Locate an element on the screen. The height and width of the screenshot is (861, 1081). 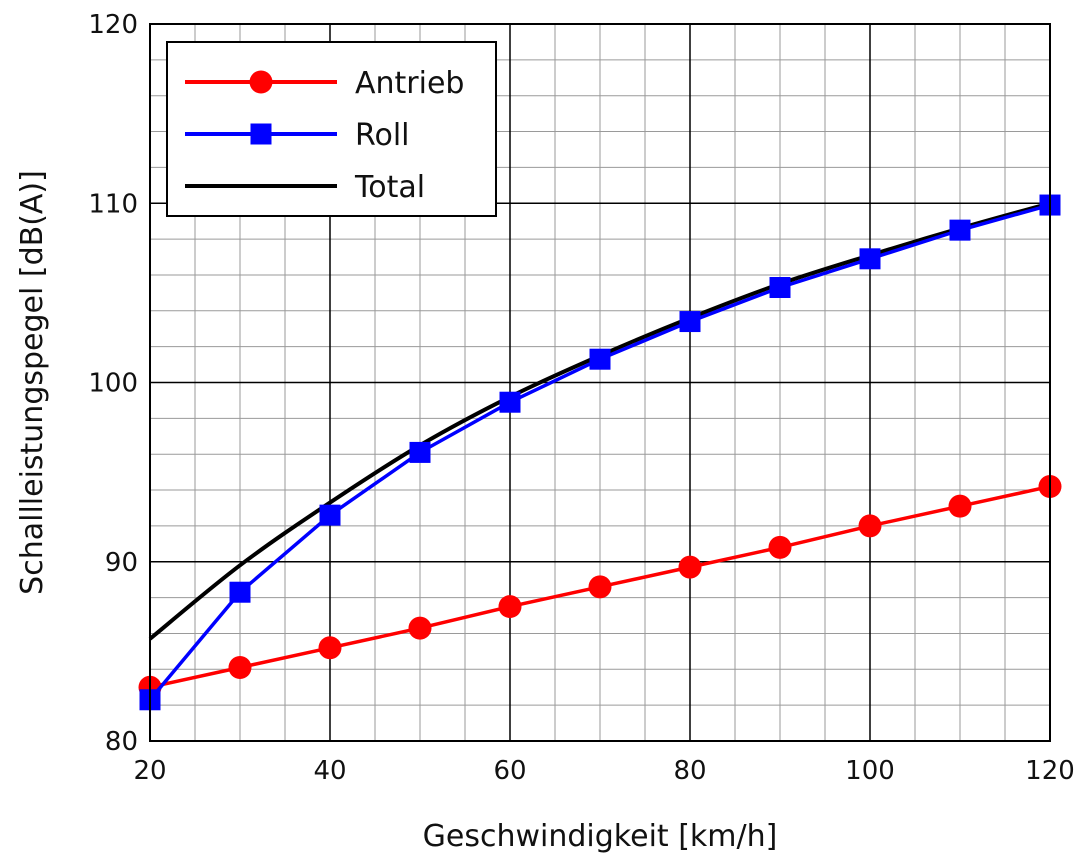
x-tick-label: 40 is located at coordinates (329, 771).